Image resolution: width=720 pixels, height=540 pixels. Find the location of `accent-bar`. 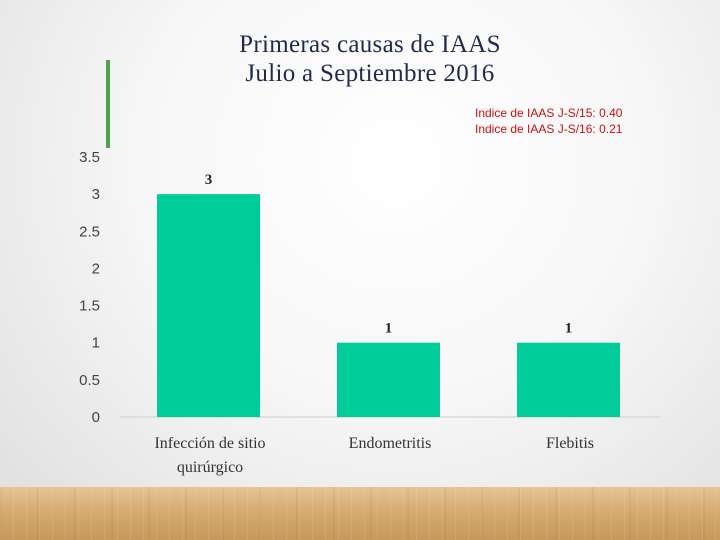

accent-bar is located at coordinates (108, 104).